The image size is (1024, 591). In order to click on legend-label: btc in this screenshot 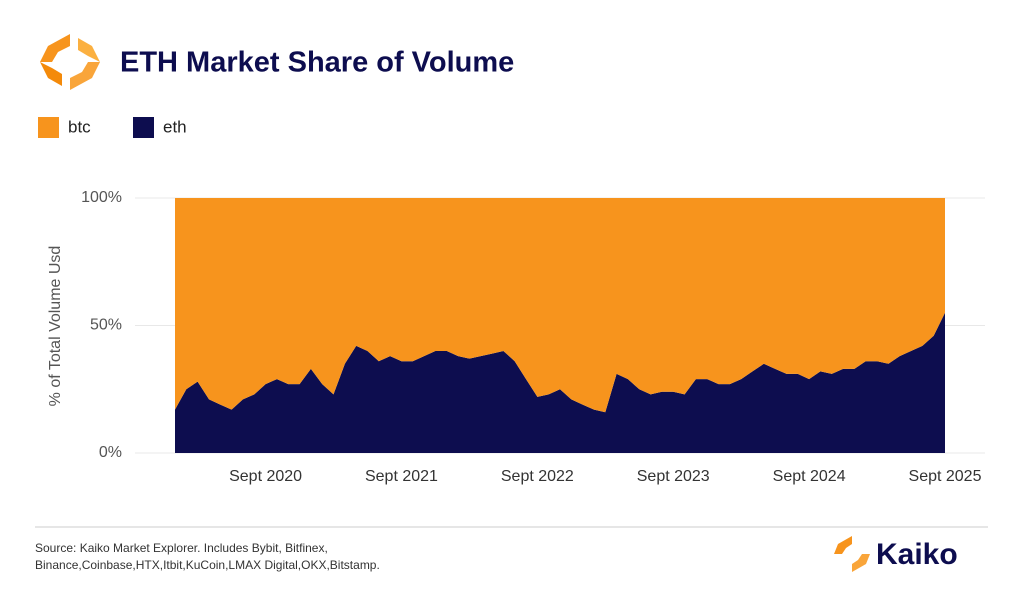, I will do `click(79, 126)`.